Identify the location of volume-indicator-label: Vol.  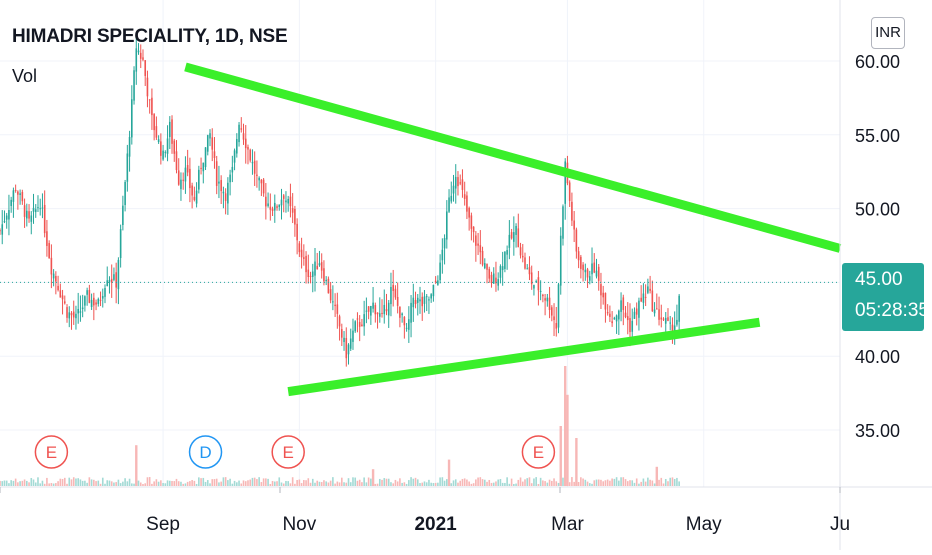
(25, 76).